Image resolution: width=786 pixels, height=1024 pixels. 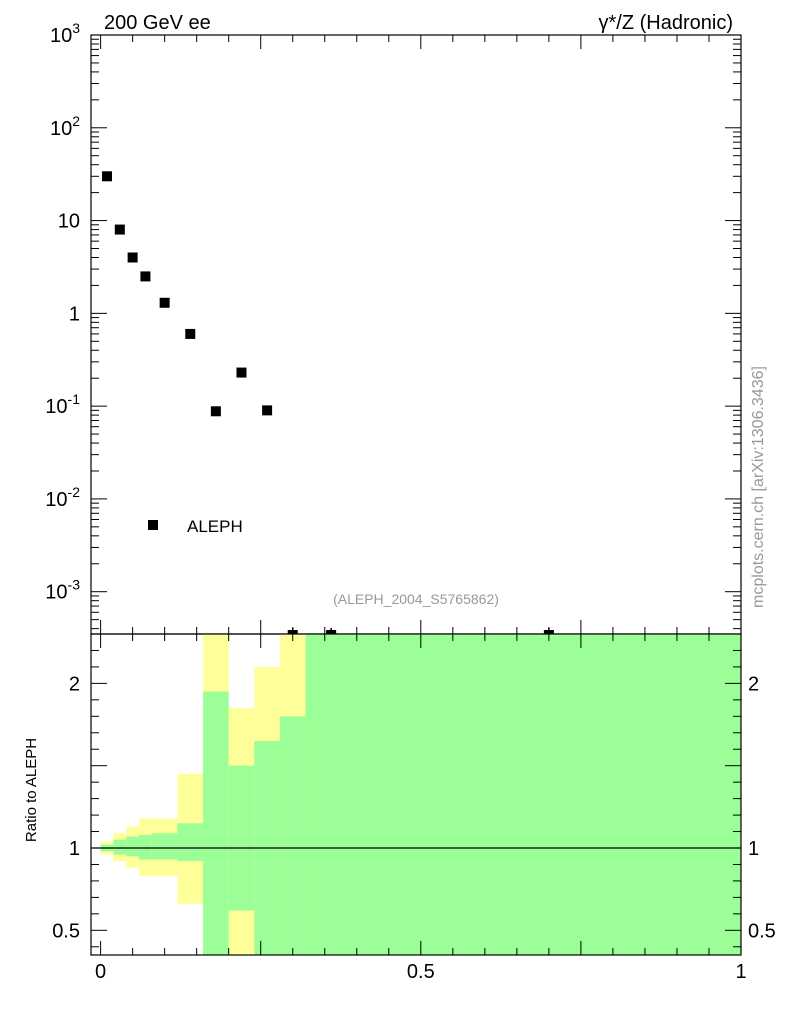 I want to click on y-tick-label-right: 0.5, so click(x=762, y=931).